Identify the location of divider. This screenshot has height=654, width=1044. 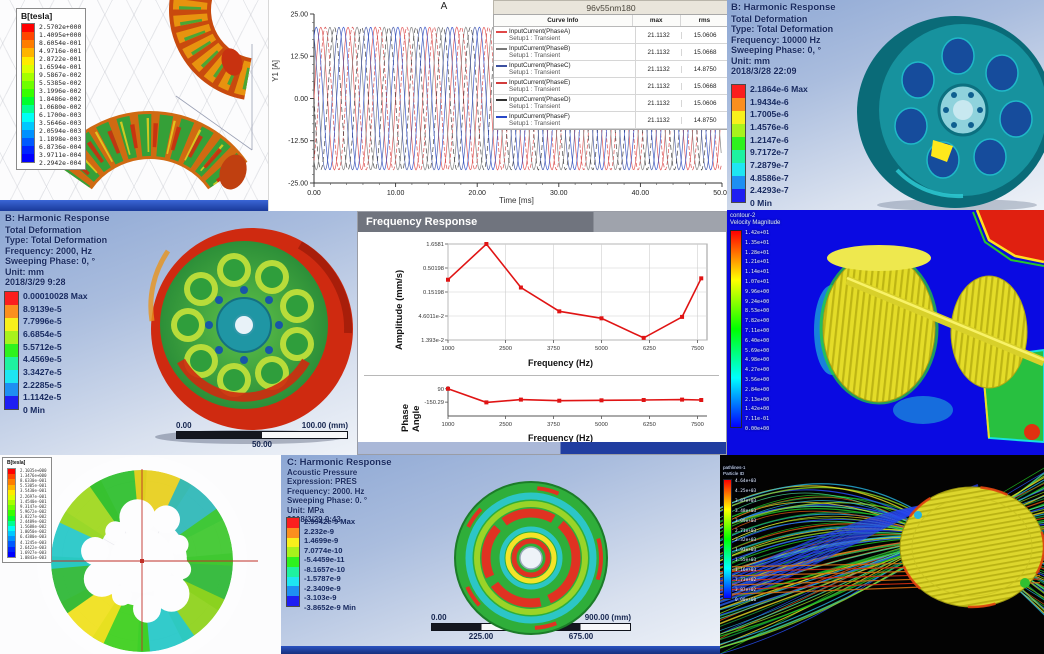
(541, 375).